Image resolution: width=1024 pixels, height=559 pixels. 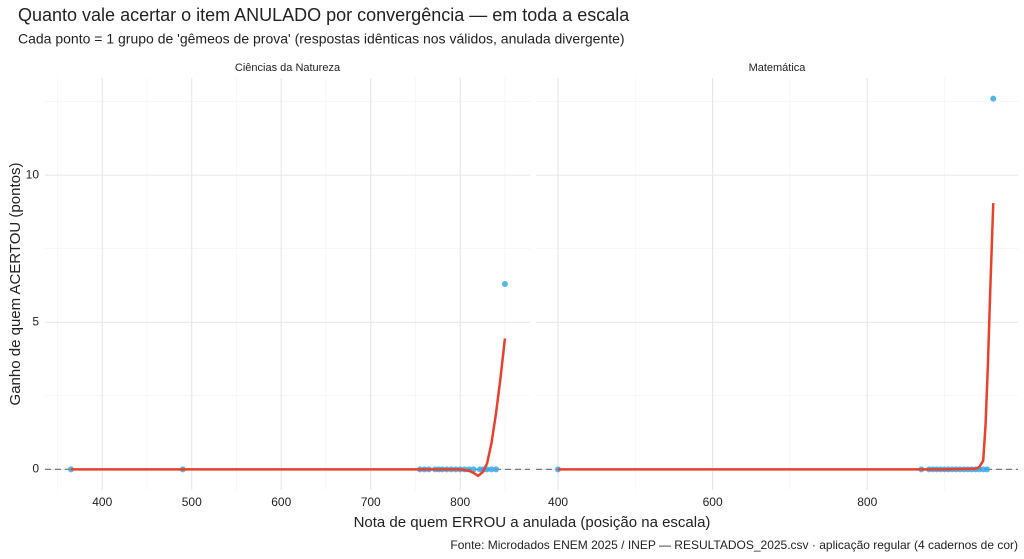 What do you see at coordinates (192, 502) in the screenshot?
I see `x-tick-label: 500` at bounding box center [192, 502].